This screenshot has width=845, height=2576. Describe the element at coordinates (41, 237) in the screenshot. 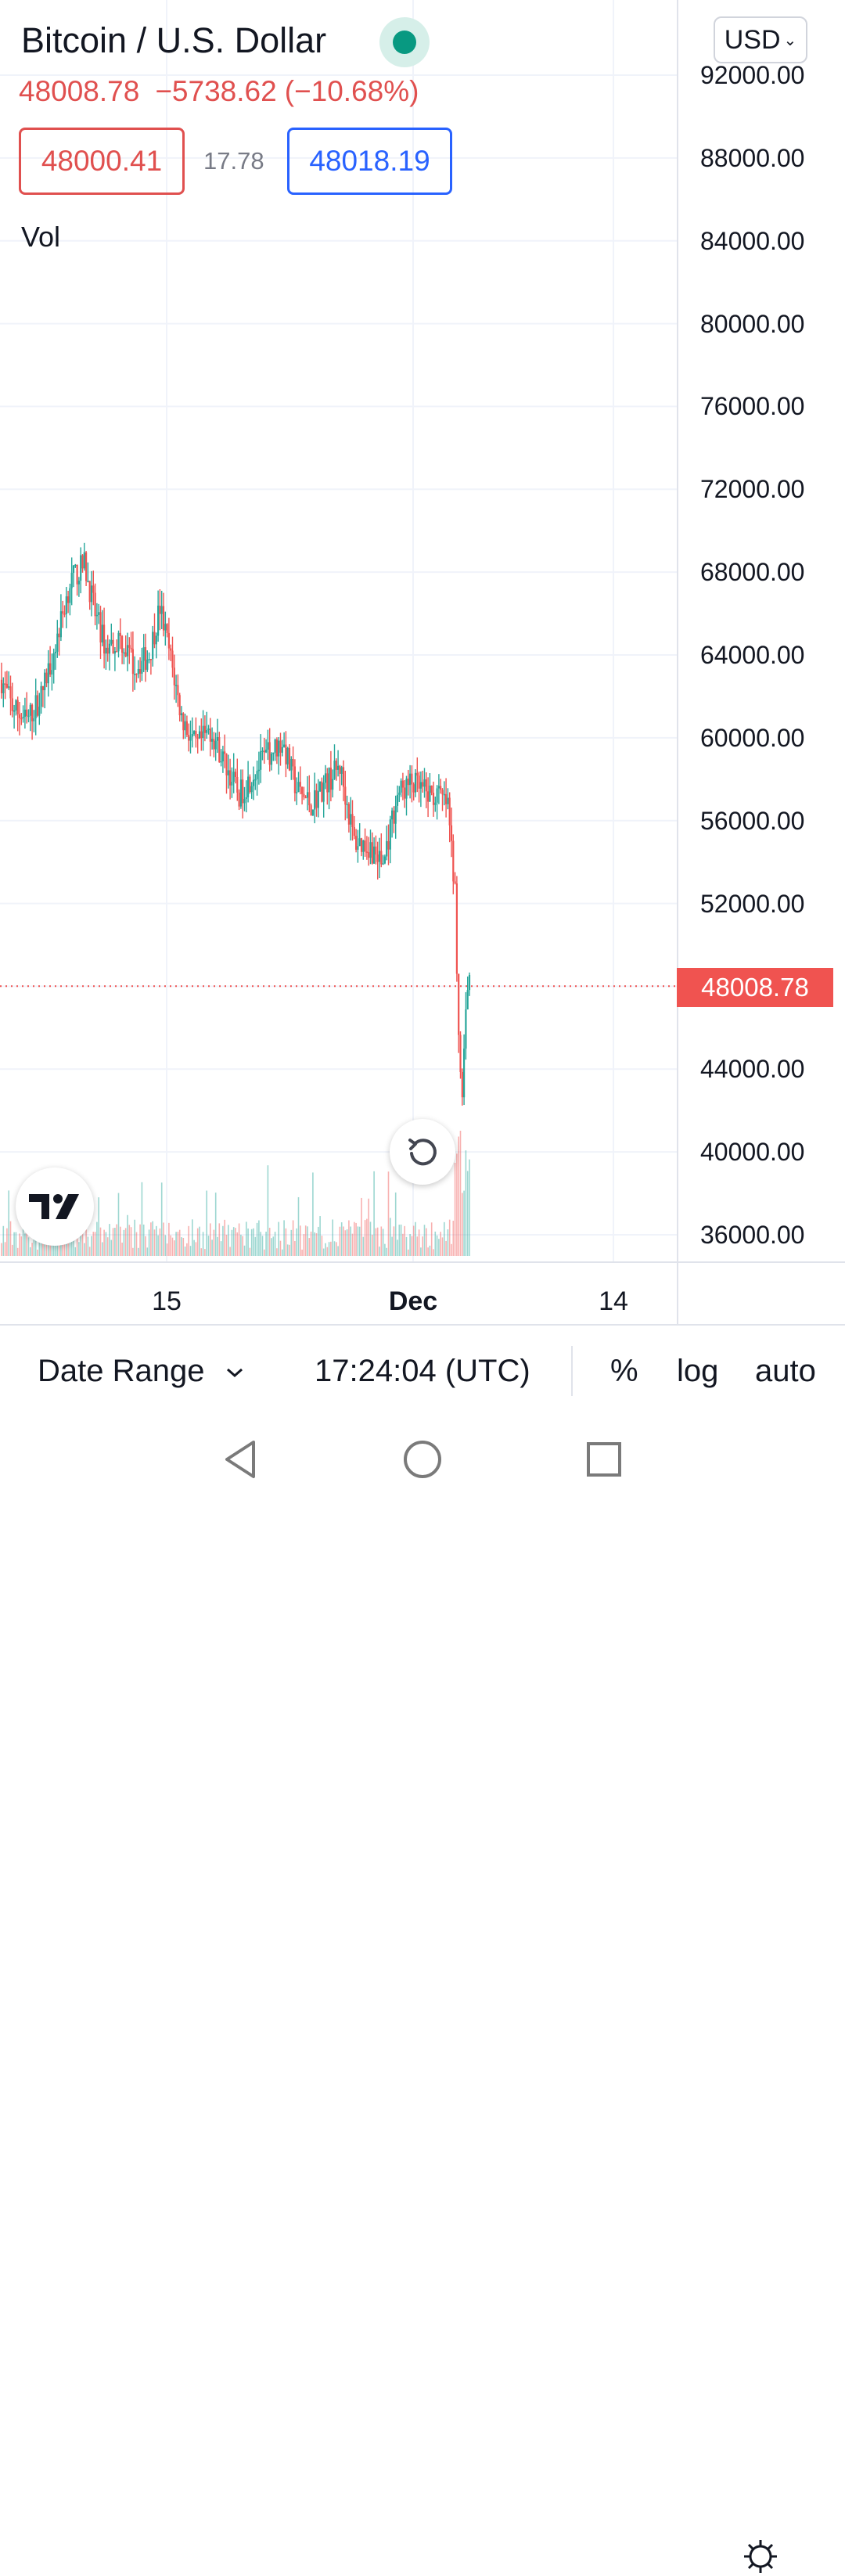

I see `volume-indicator-label: Vol` at that location.